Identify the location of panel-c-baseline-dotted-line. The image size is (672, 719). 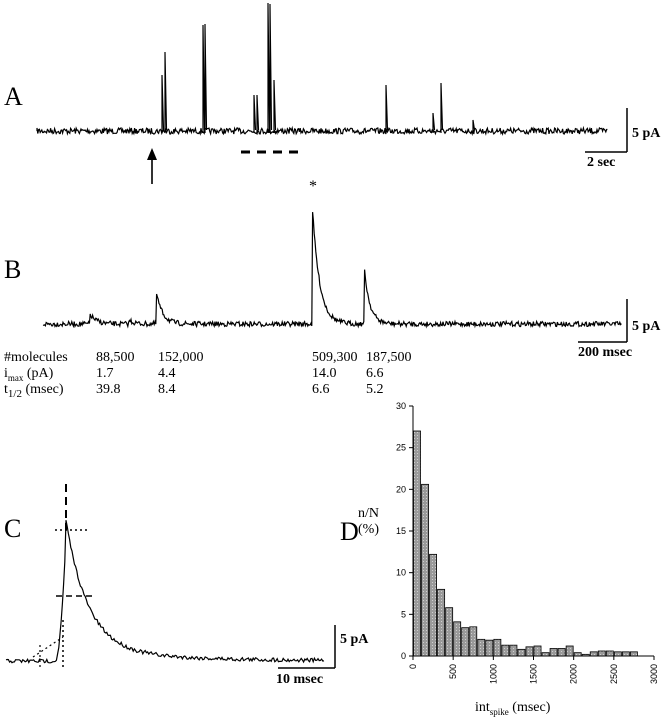
(48, 647).